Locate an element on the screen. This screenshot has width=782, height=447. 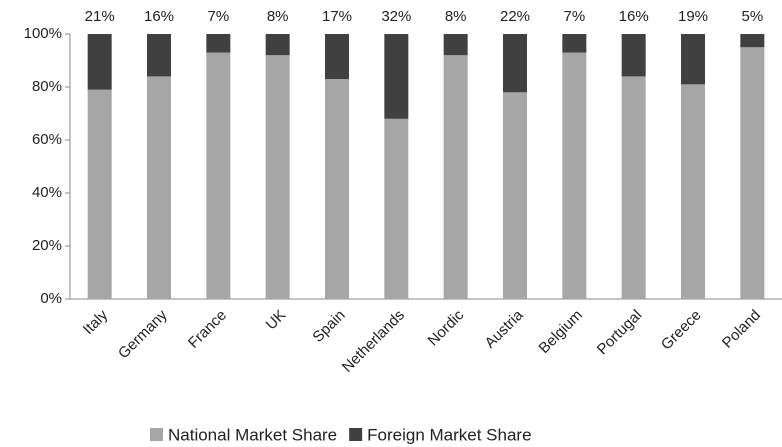
legend-label: National Market Share is located at coordinates (252, 434).